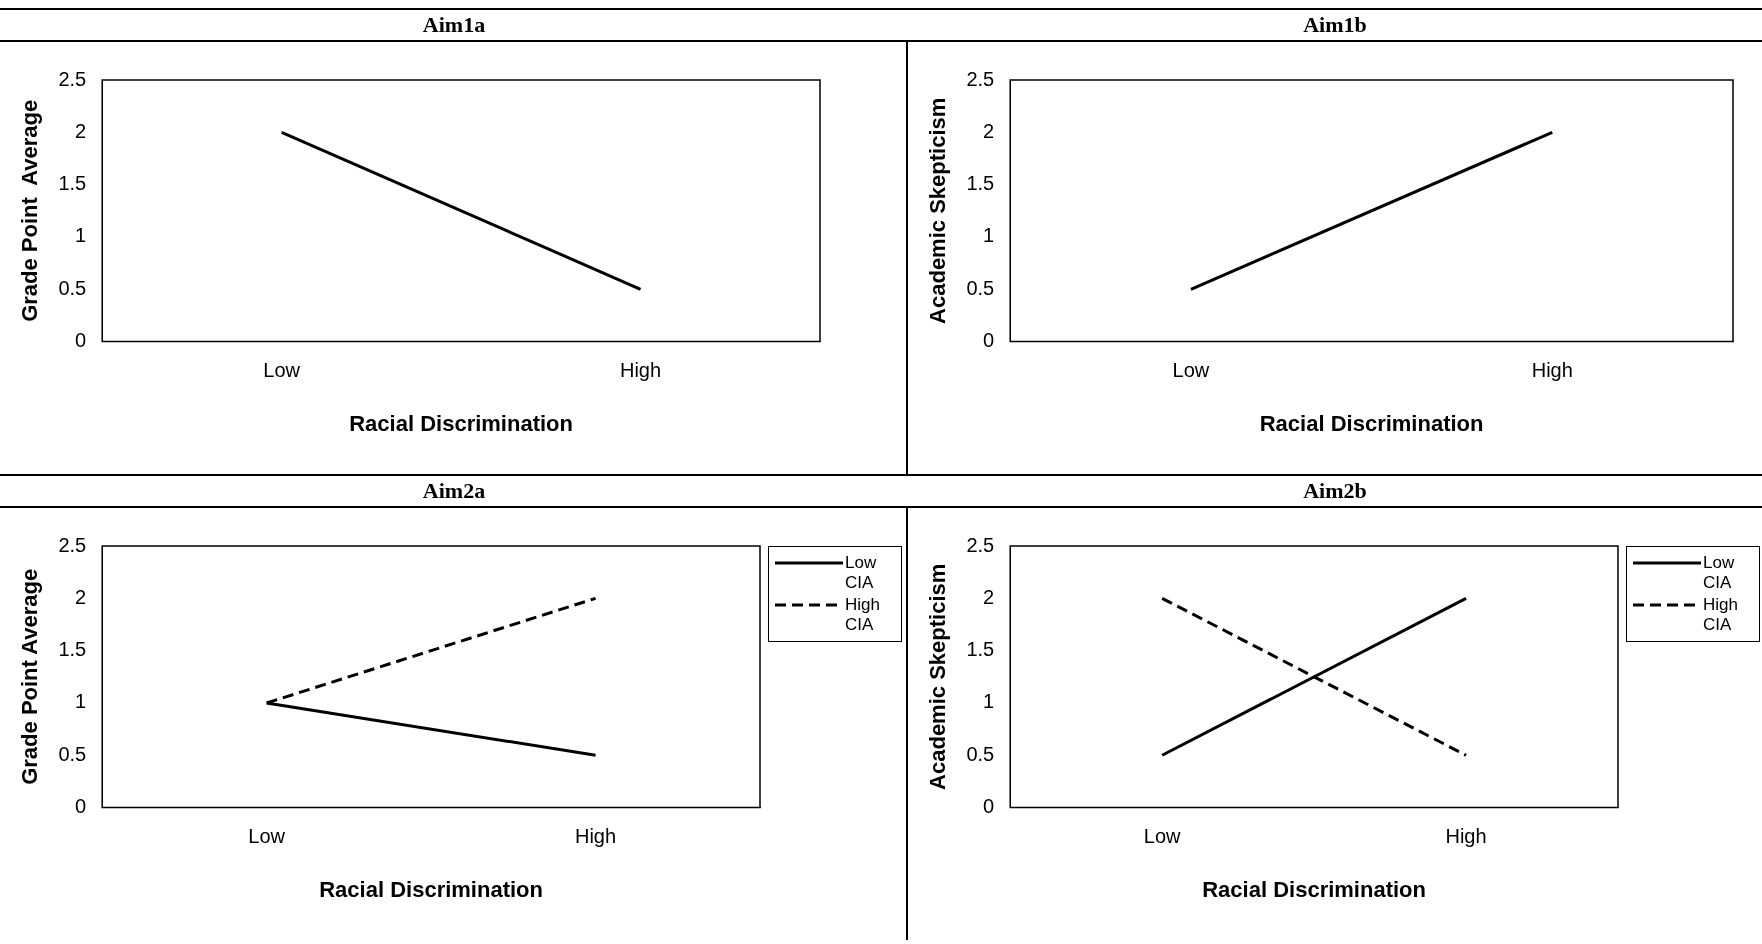 The width and height of the screenshot is (1762, 944). I want to click on chart-title: Aim2a, so click(454, 491).